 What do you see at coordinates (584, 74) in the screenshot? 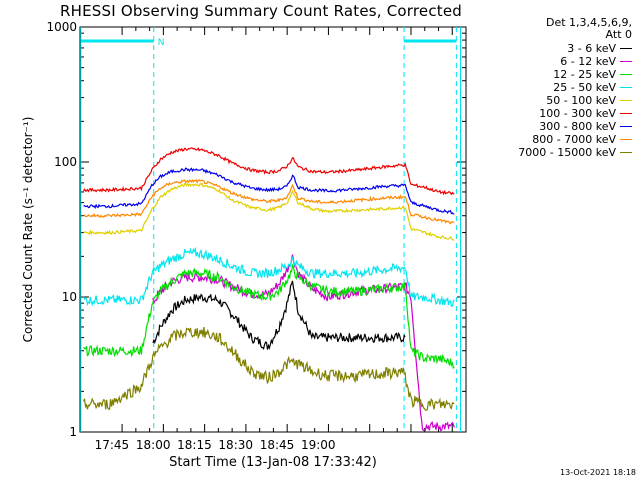
I see `legend-label: 12 - 25 keV` at bounding box center [584, 74].